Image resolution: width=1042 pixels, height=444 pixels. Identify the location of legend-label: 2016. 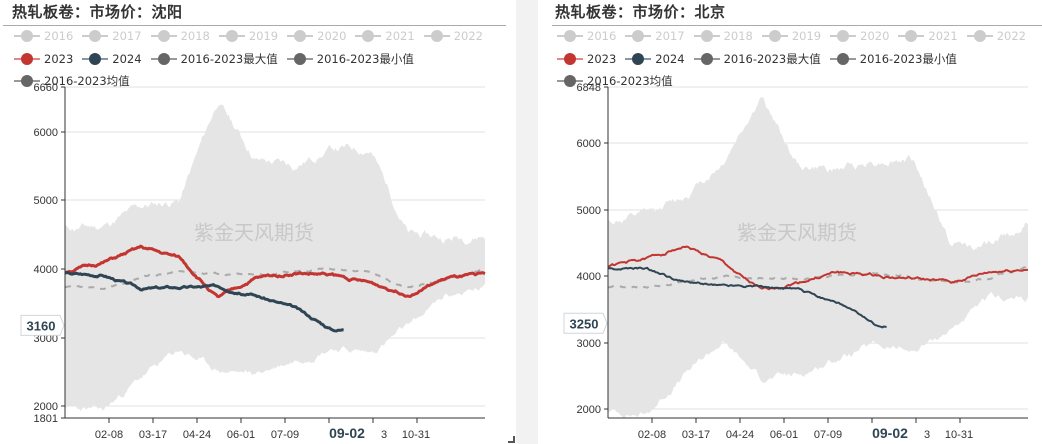
(602, 36).